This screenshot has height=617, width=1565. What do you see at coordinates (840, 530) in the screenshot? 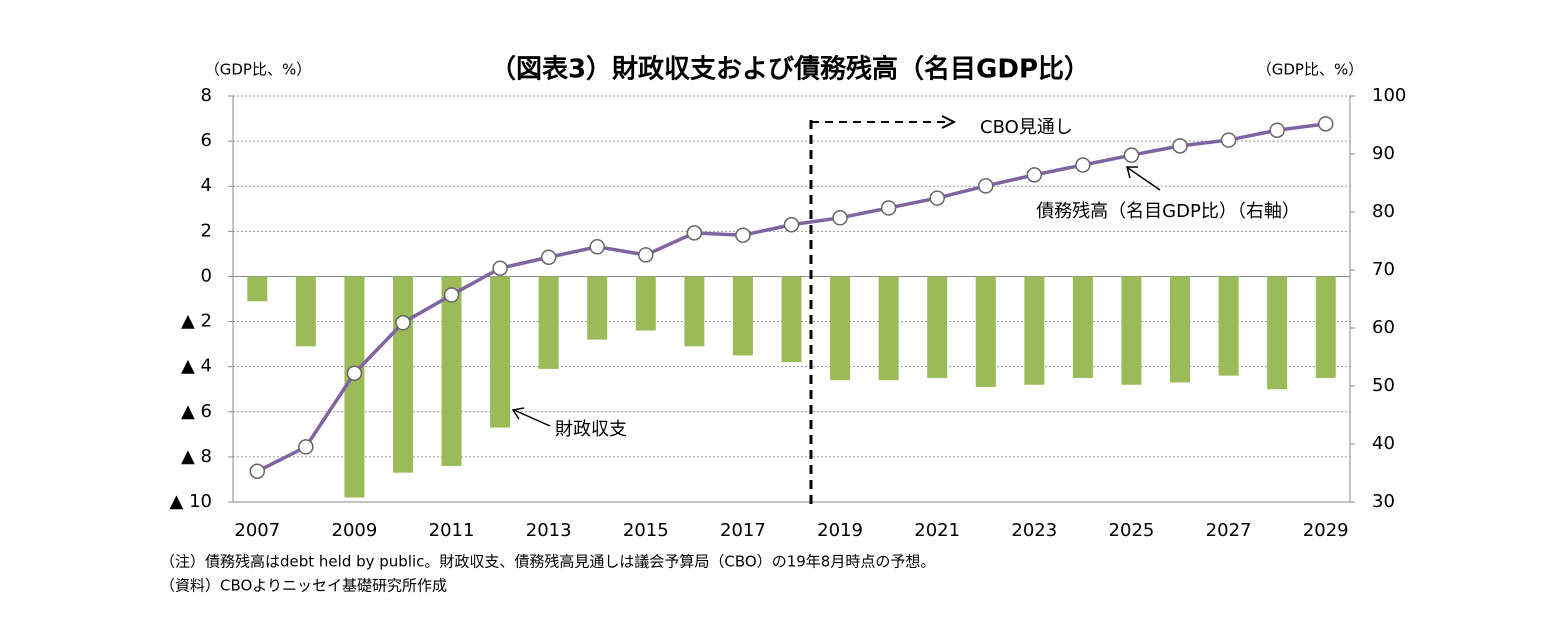
I see `x-tick-label: 2019` at bounding box center [840, 530].